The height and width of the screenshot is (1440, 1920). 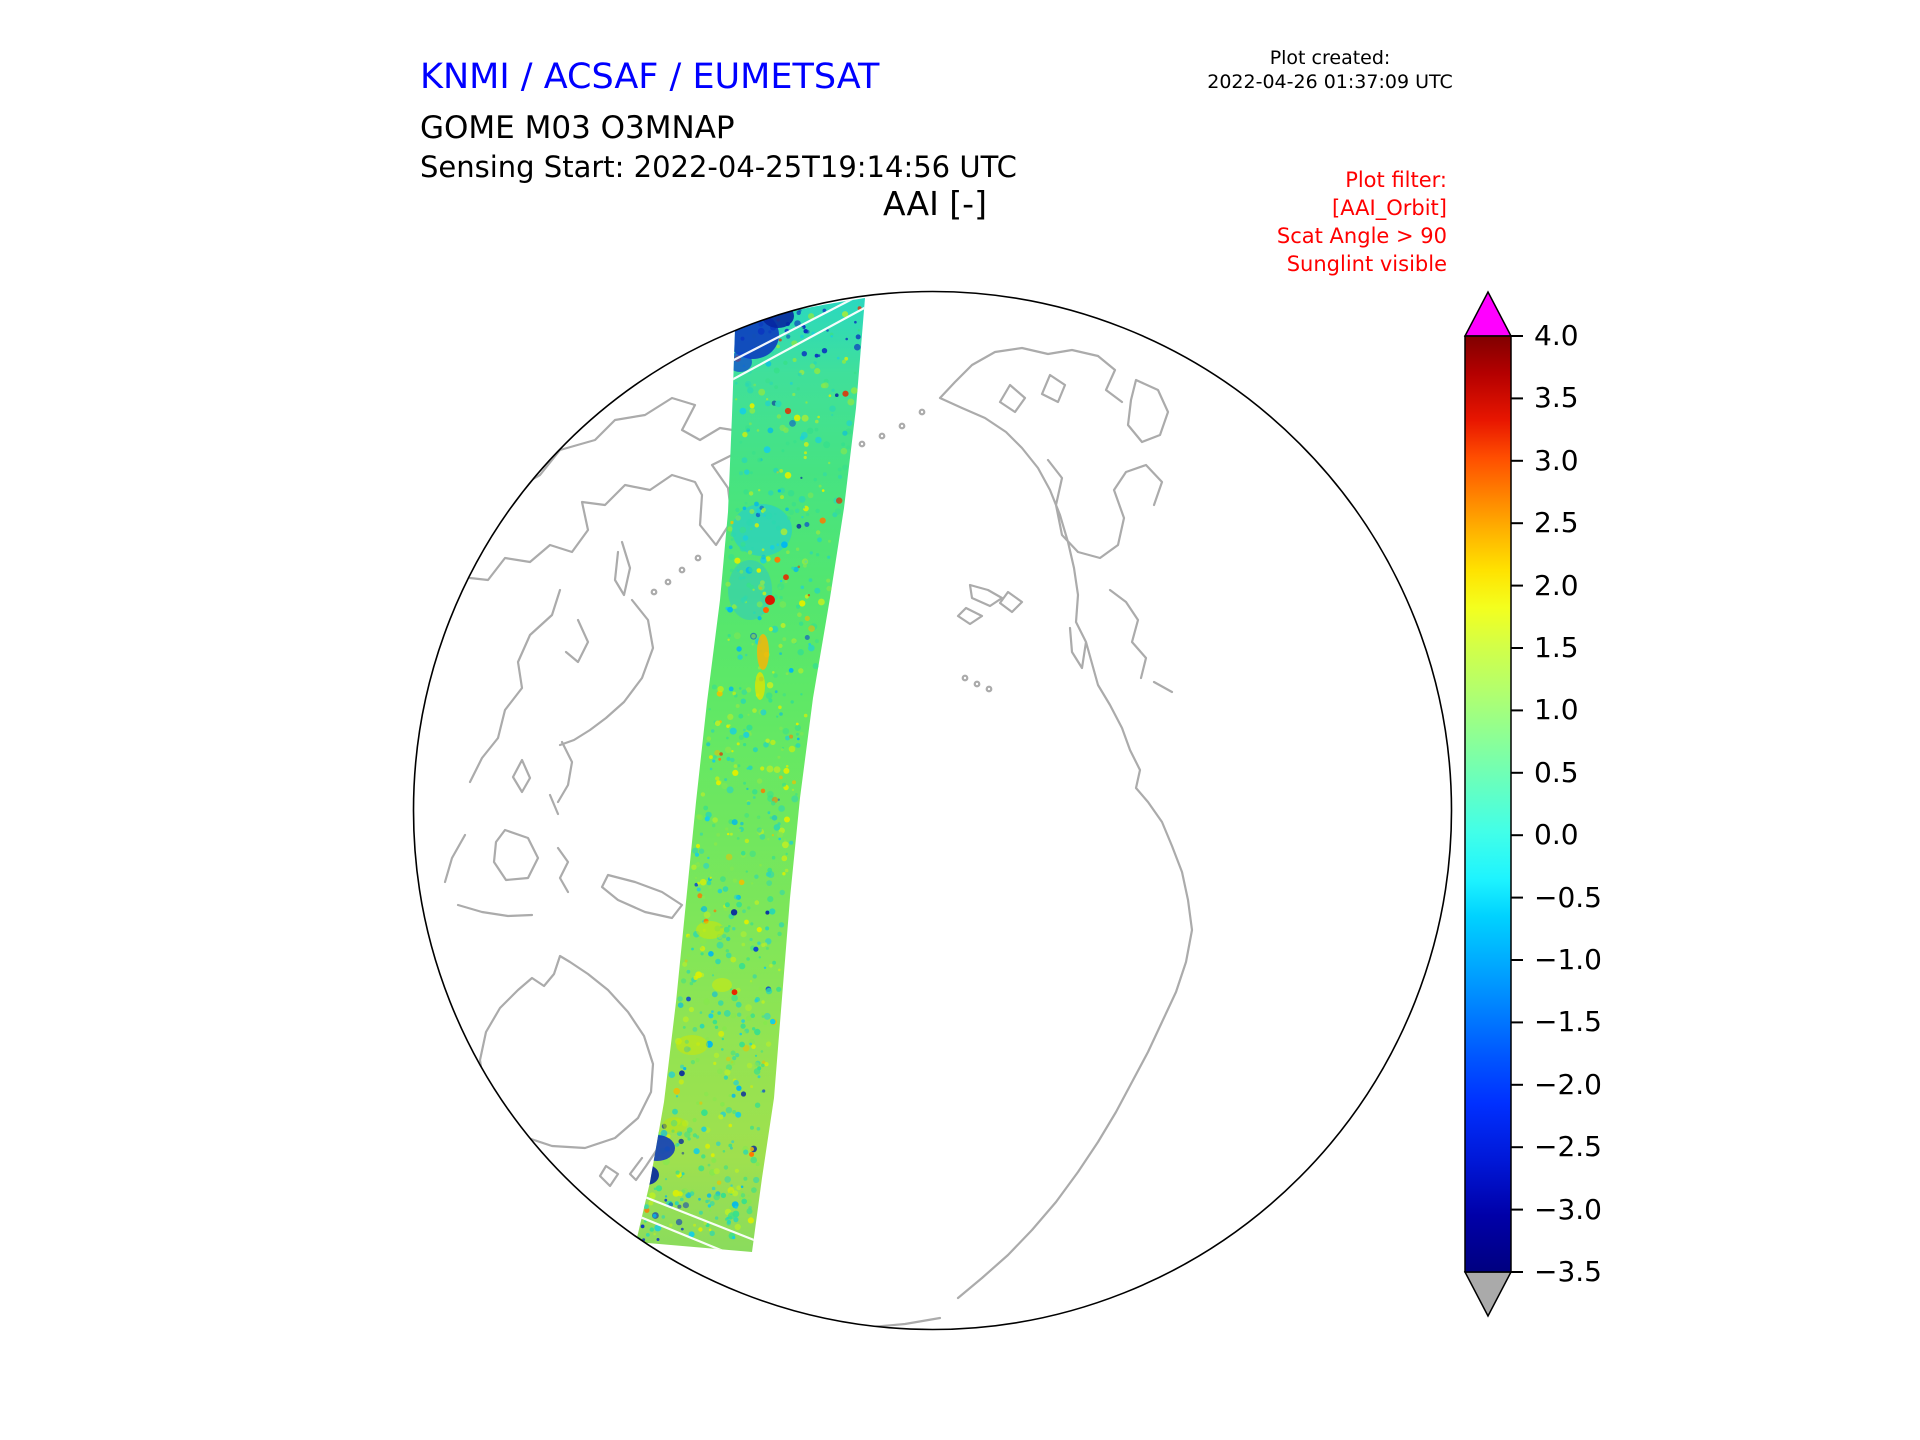 What do you see at coordinates (762, 530) in the screenshot?
I see `swath-cyan-patch` at bounding box center [762, 530].